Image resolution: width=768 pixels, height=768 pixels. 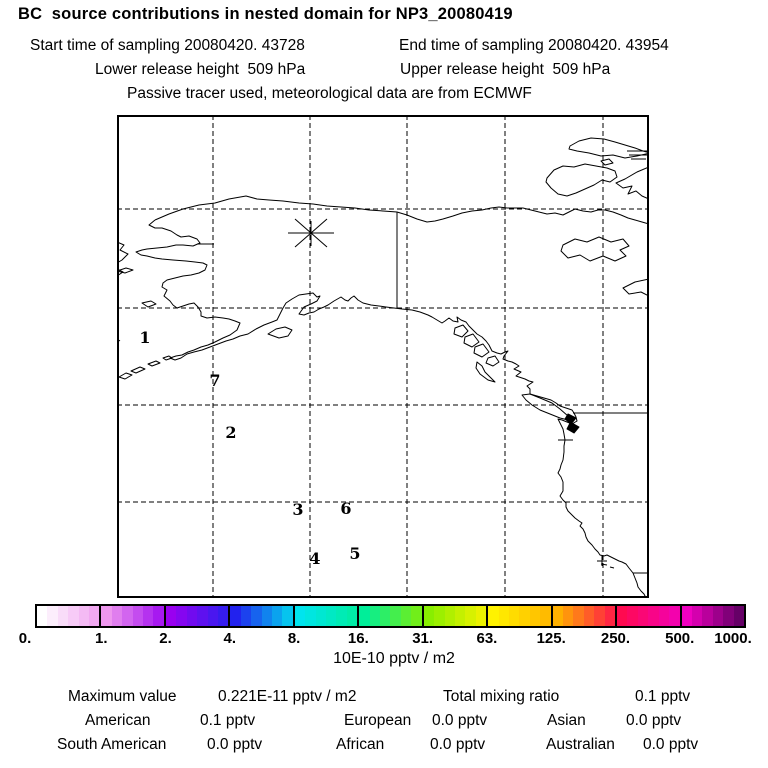 What do you see at coordinates (280, 332) in the screenshot?
I see `kodiak-island` at bounding box center [280, 332].